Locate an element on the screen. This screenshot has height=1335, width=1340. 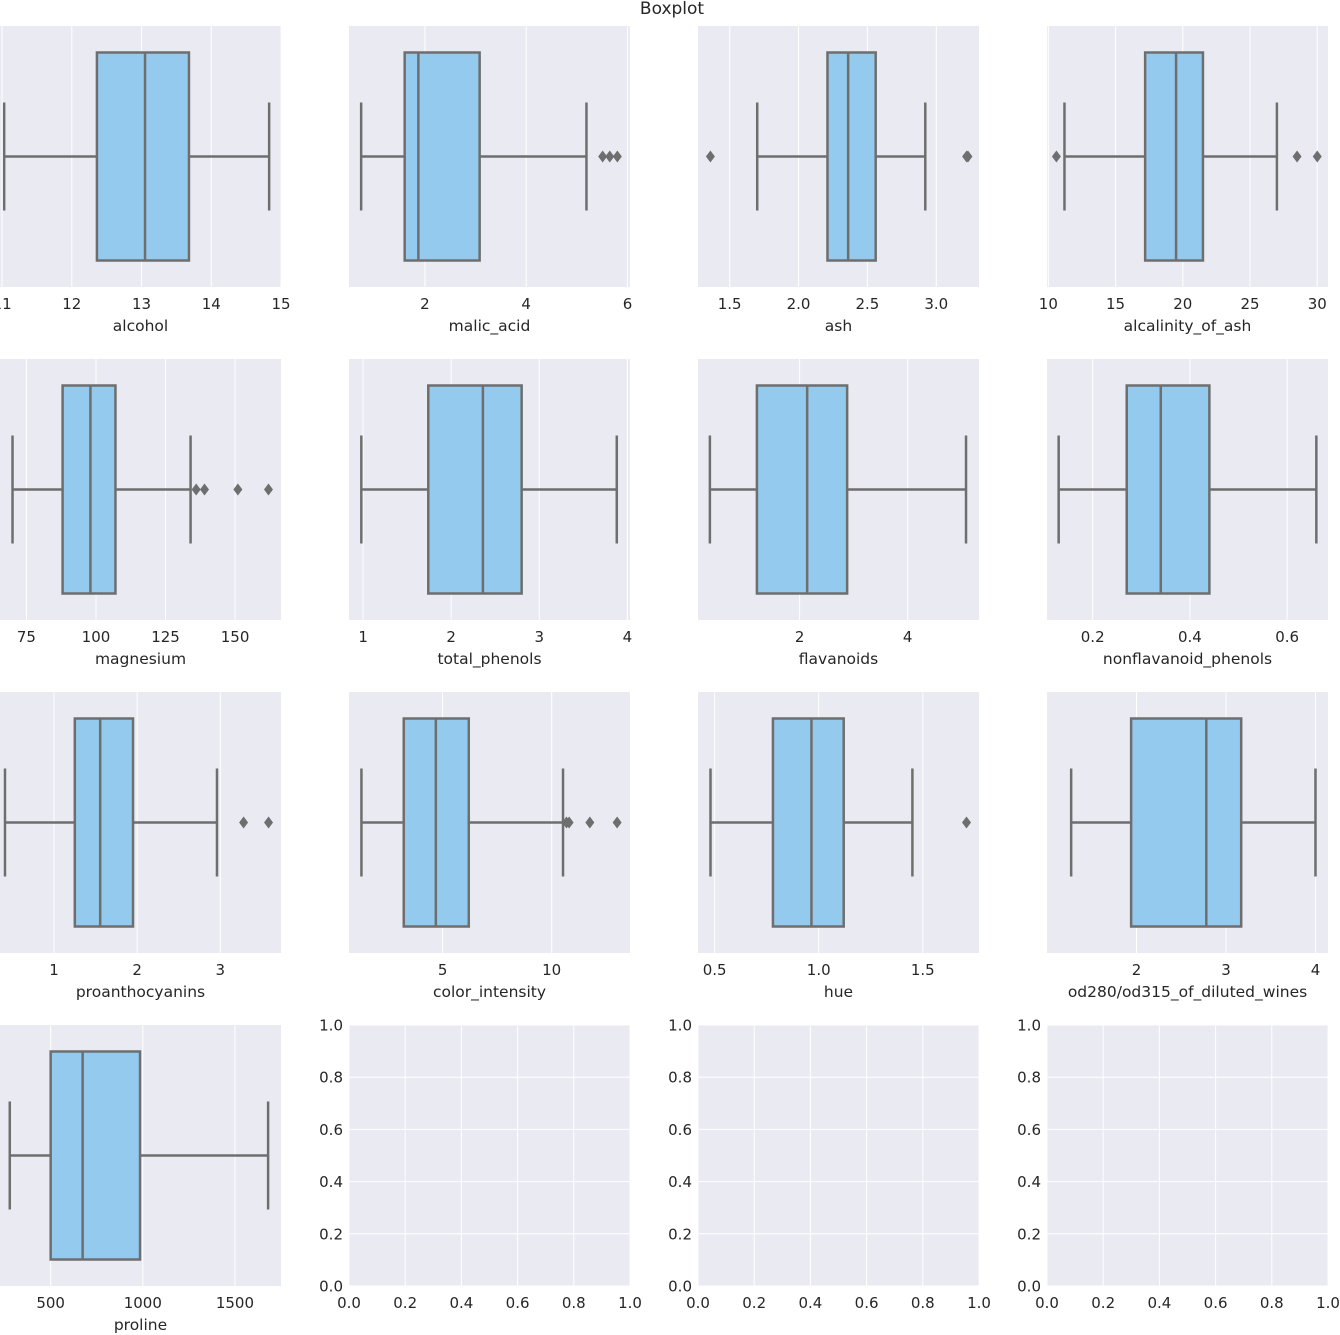
y-tick-label: 1.0 is located at coordinates (331, 1026).